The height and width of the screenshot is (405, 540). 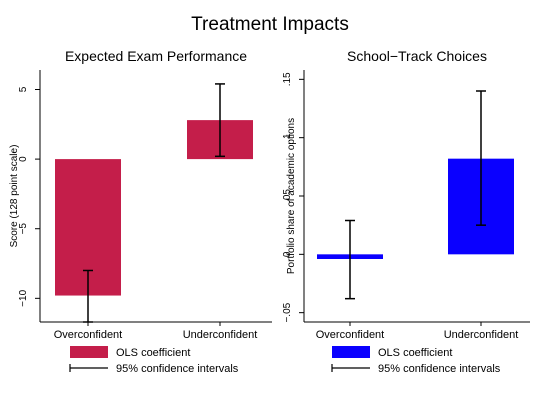 What do you see at coordinates (156, 56) in the screenshot?
I see `panel-title: Expected Exam Performance` at bounding box center [156, 56].